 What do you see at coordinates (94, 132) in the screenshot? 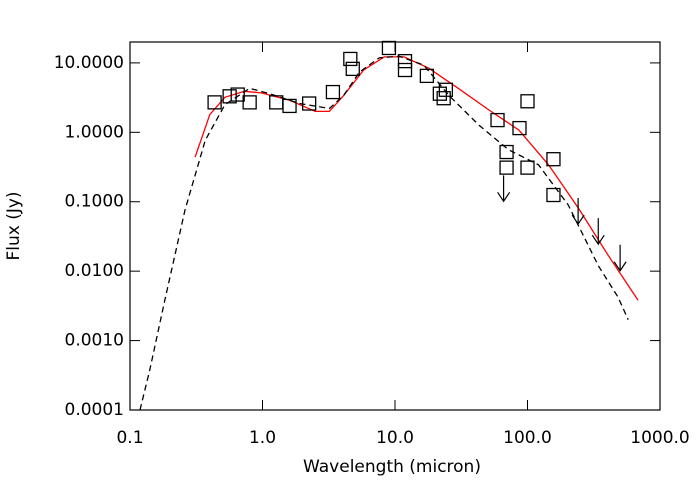
I see `y-tick-label: 1.0000` at bounding box center [94, 132].